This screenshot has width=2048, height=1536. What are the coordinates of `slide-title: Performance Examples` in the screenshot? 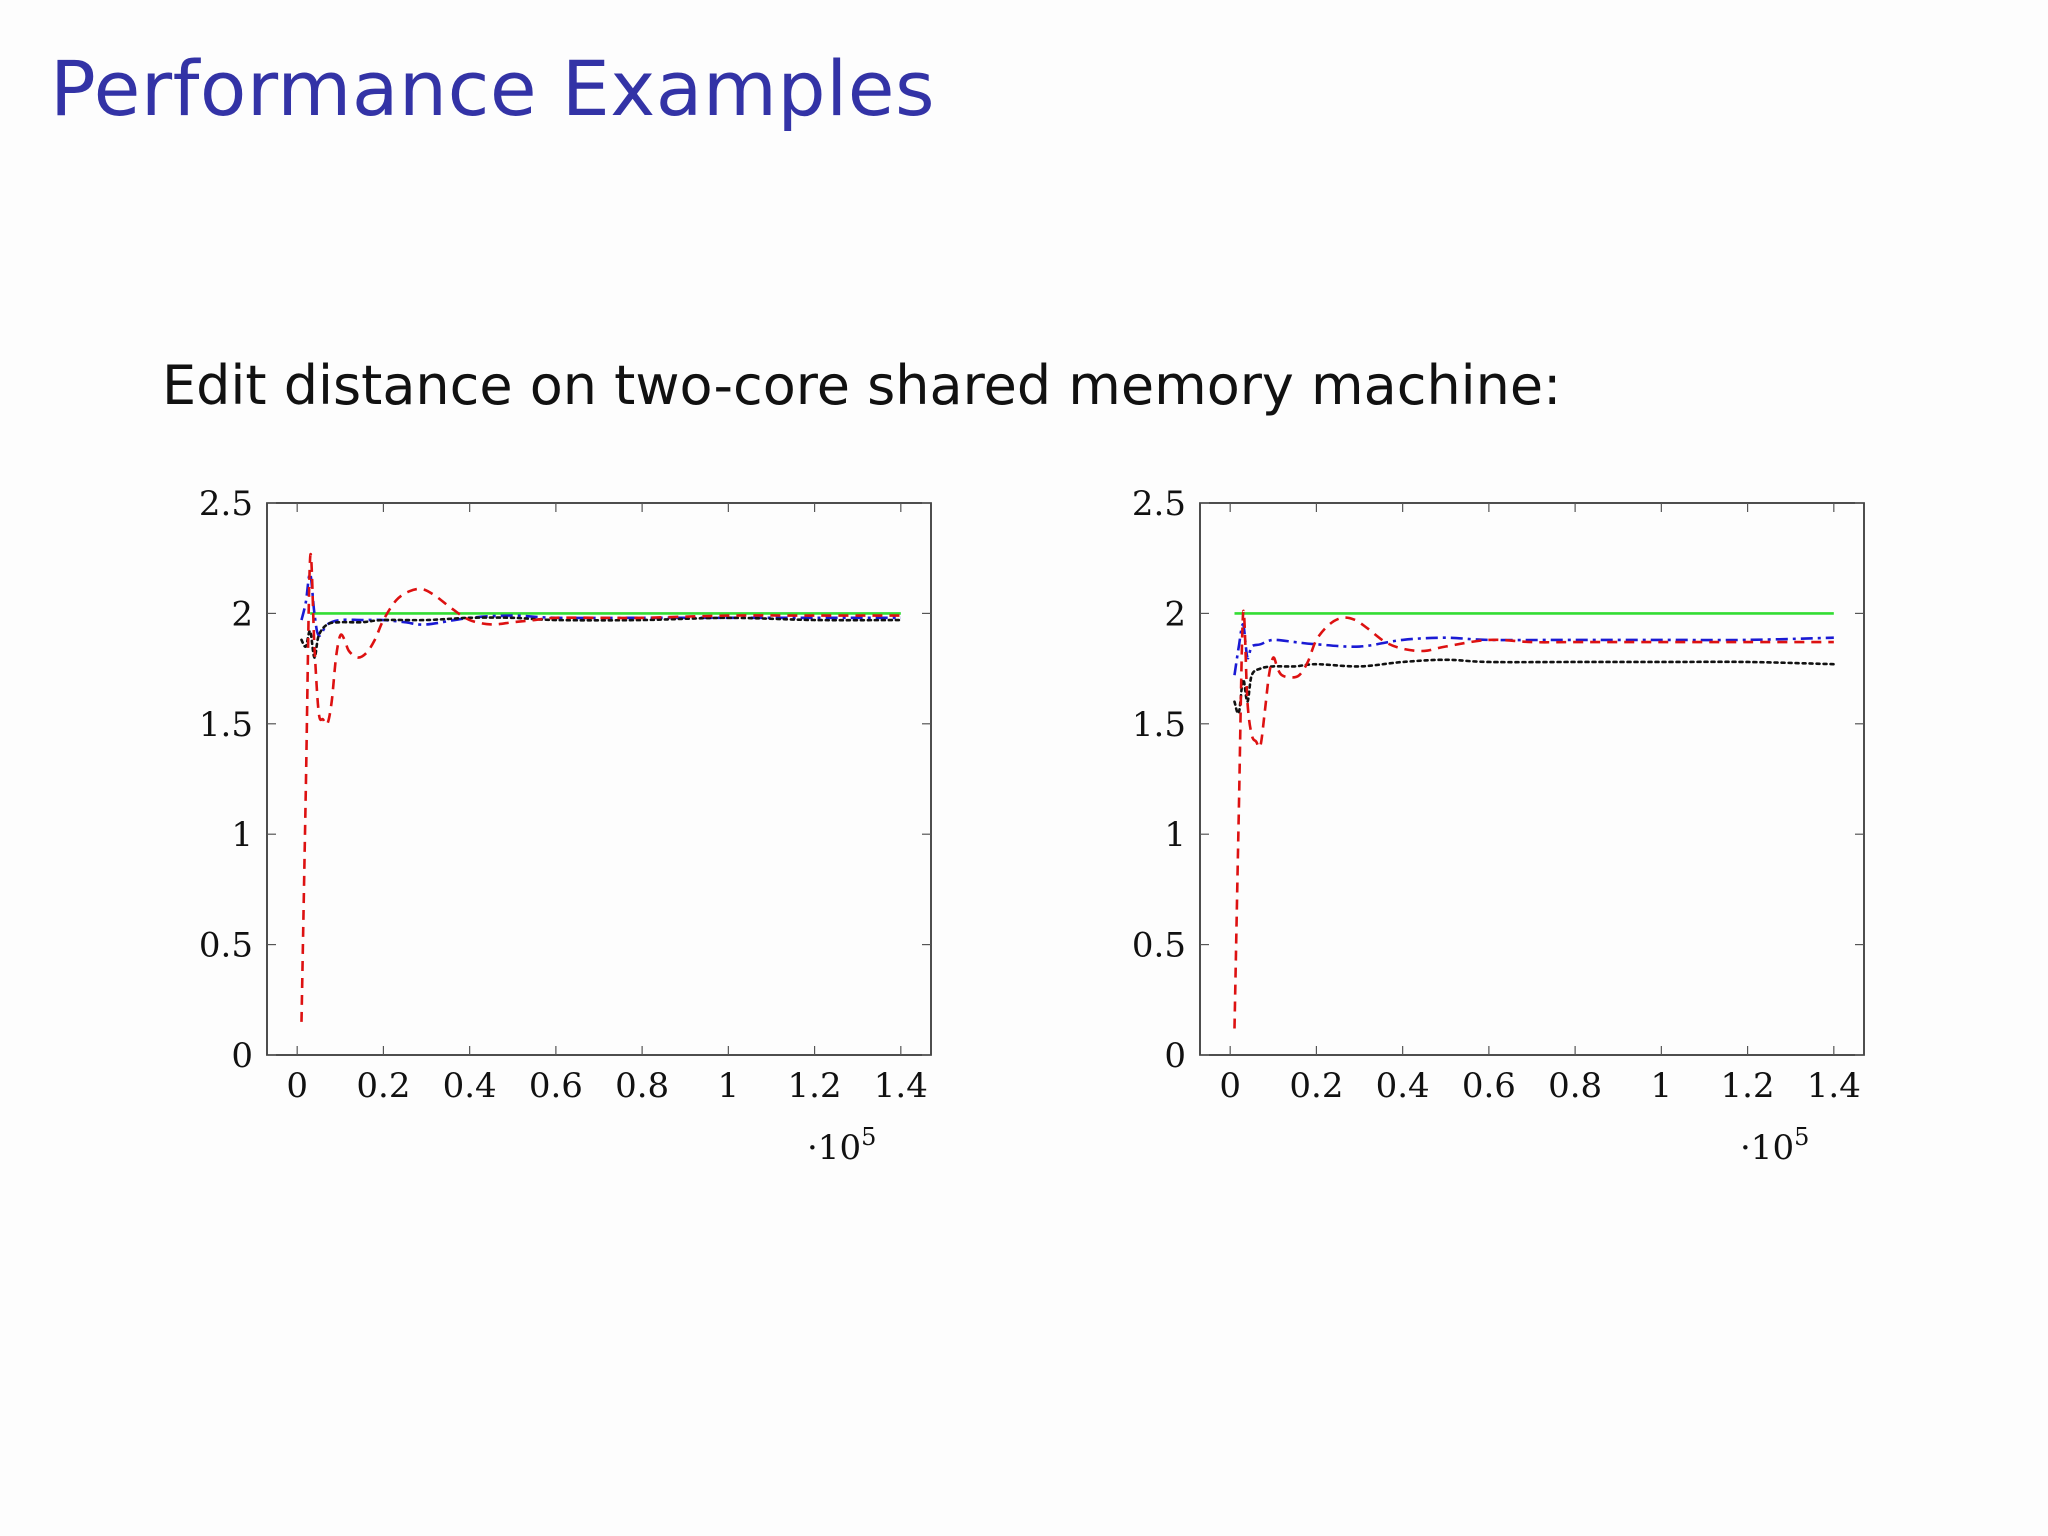 It's located at (493, 88).